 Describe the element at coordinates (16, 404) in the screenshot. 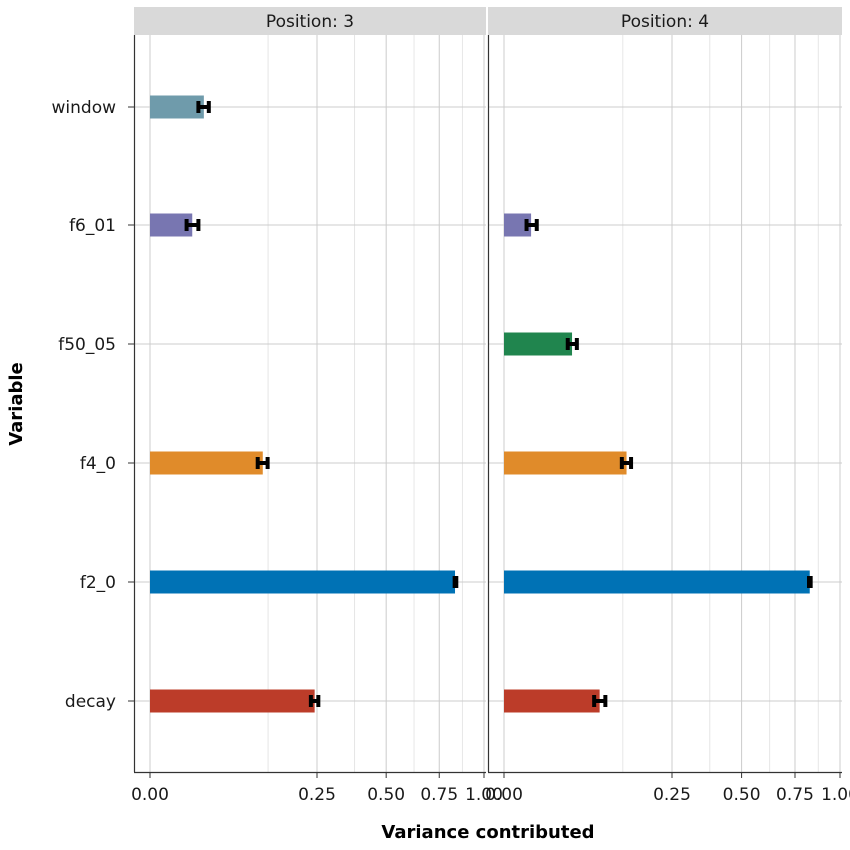

I see `y-axis-title: Variable` at that location.